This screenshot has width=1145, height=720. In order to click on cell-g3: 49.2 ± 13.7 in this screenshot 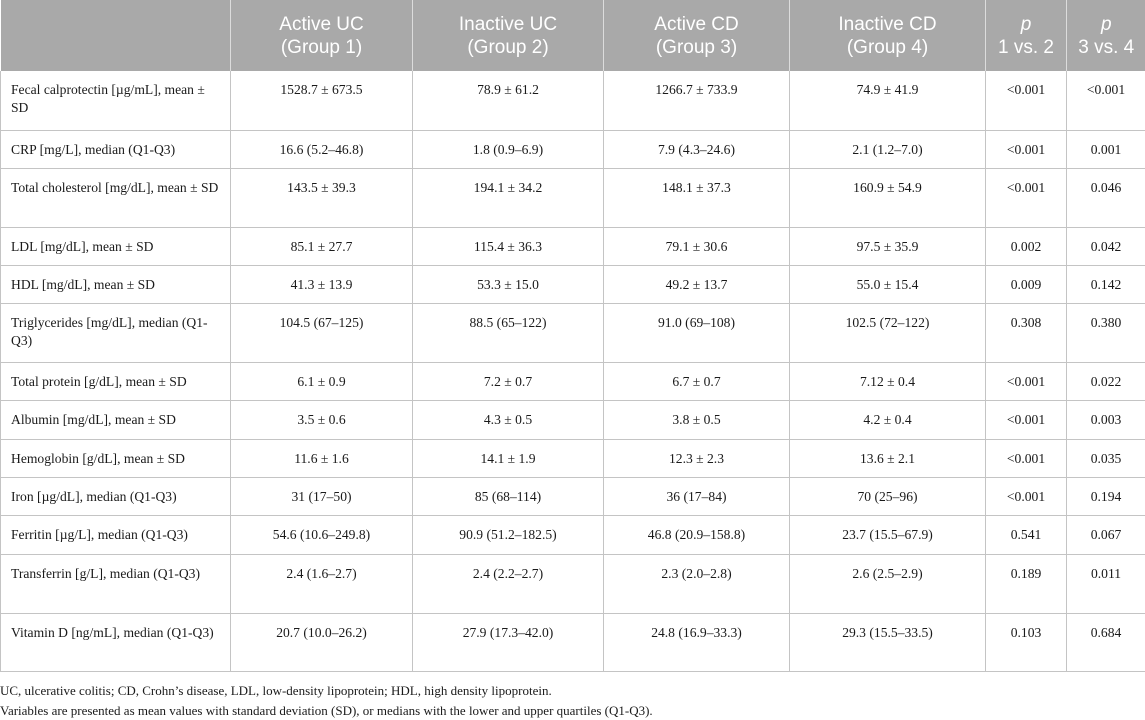, I will do `click(696, 284)`.